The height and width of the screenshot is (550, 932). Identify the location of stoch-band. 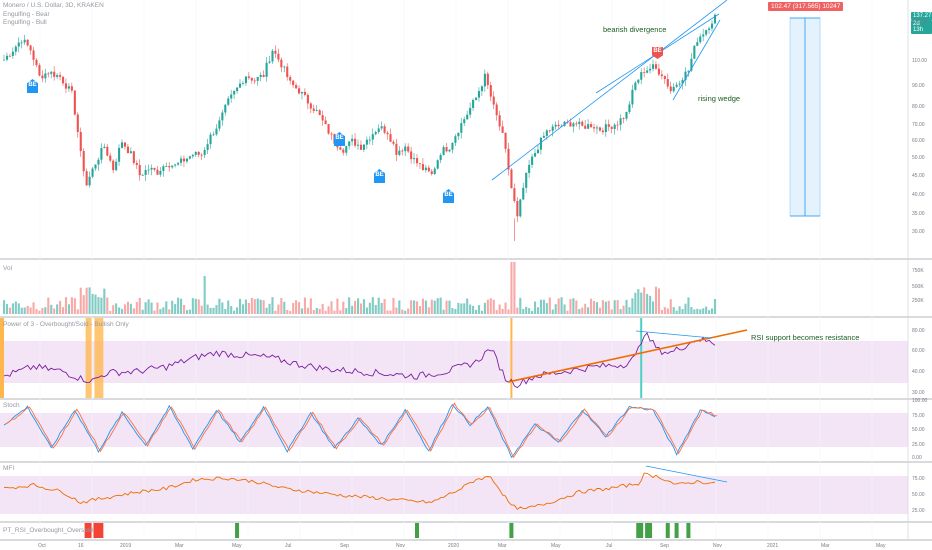
(454, 430).